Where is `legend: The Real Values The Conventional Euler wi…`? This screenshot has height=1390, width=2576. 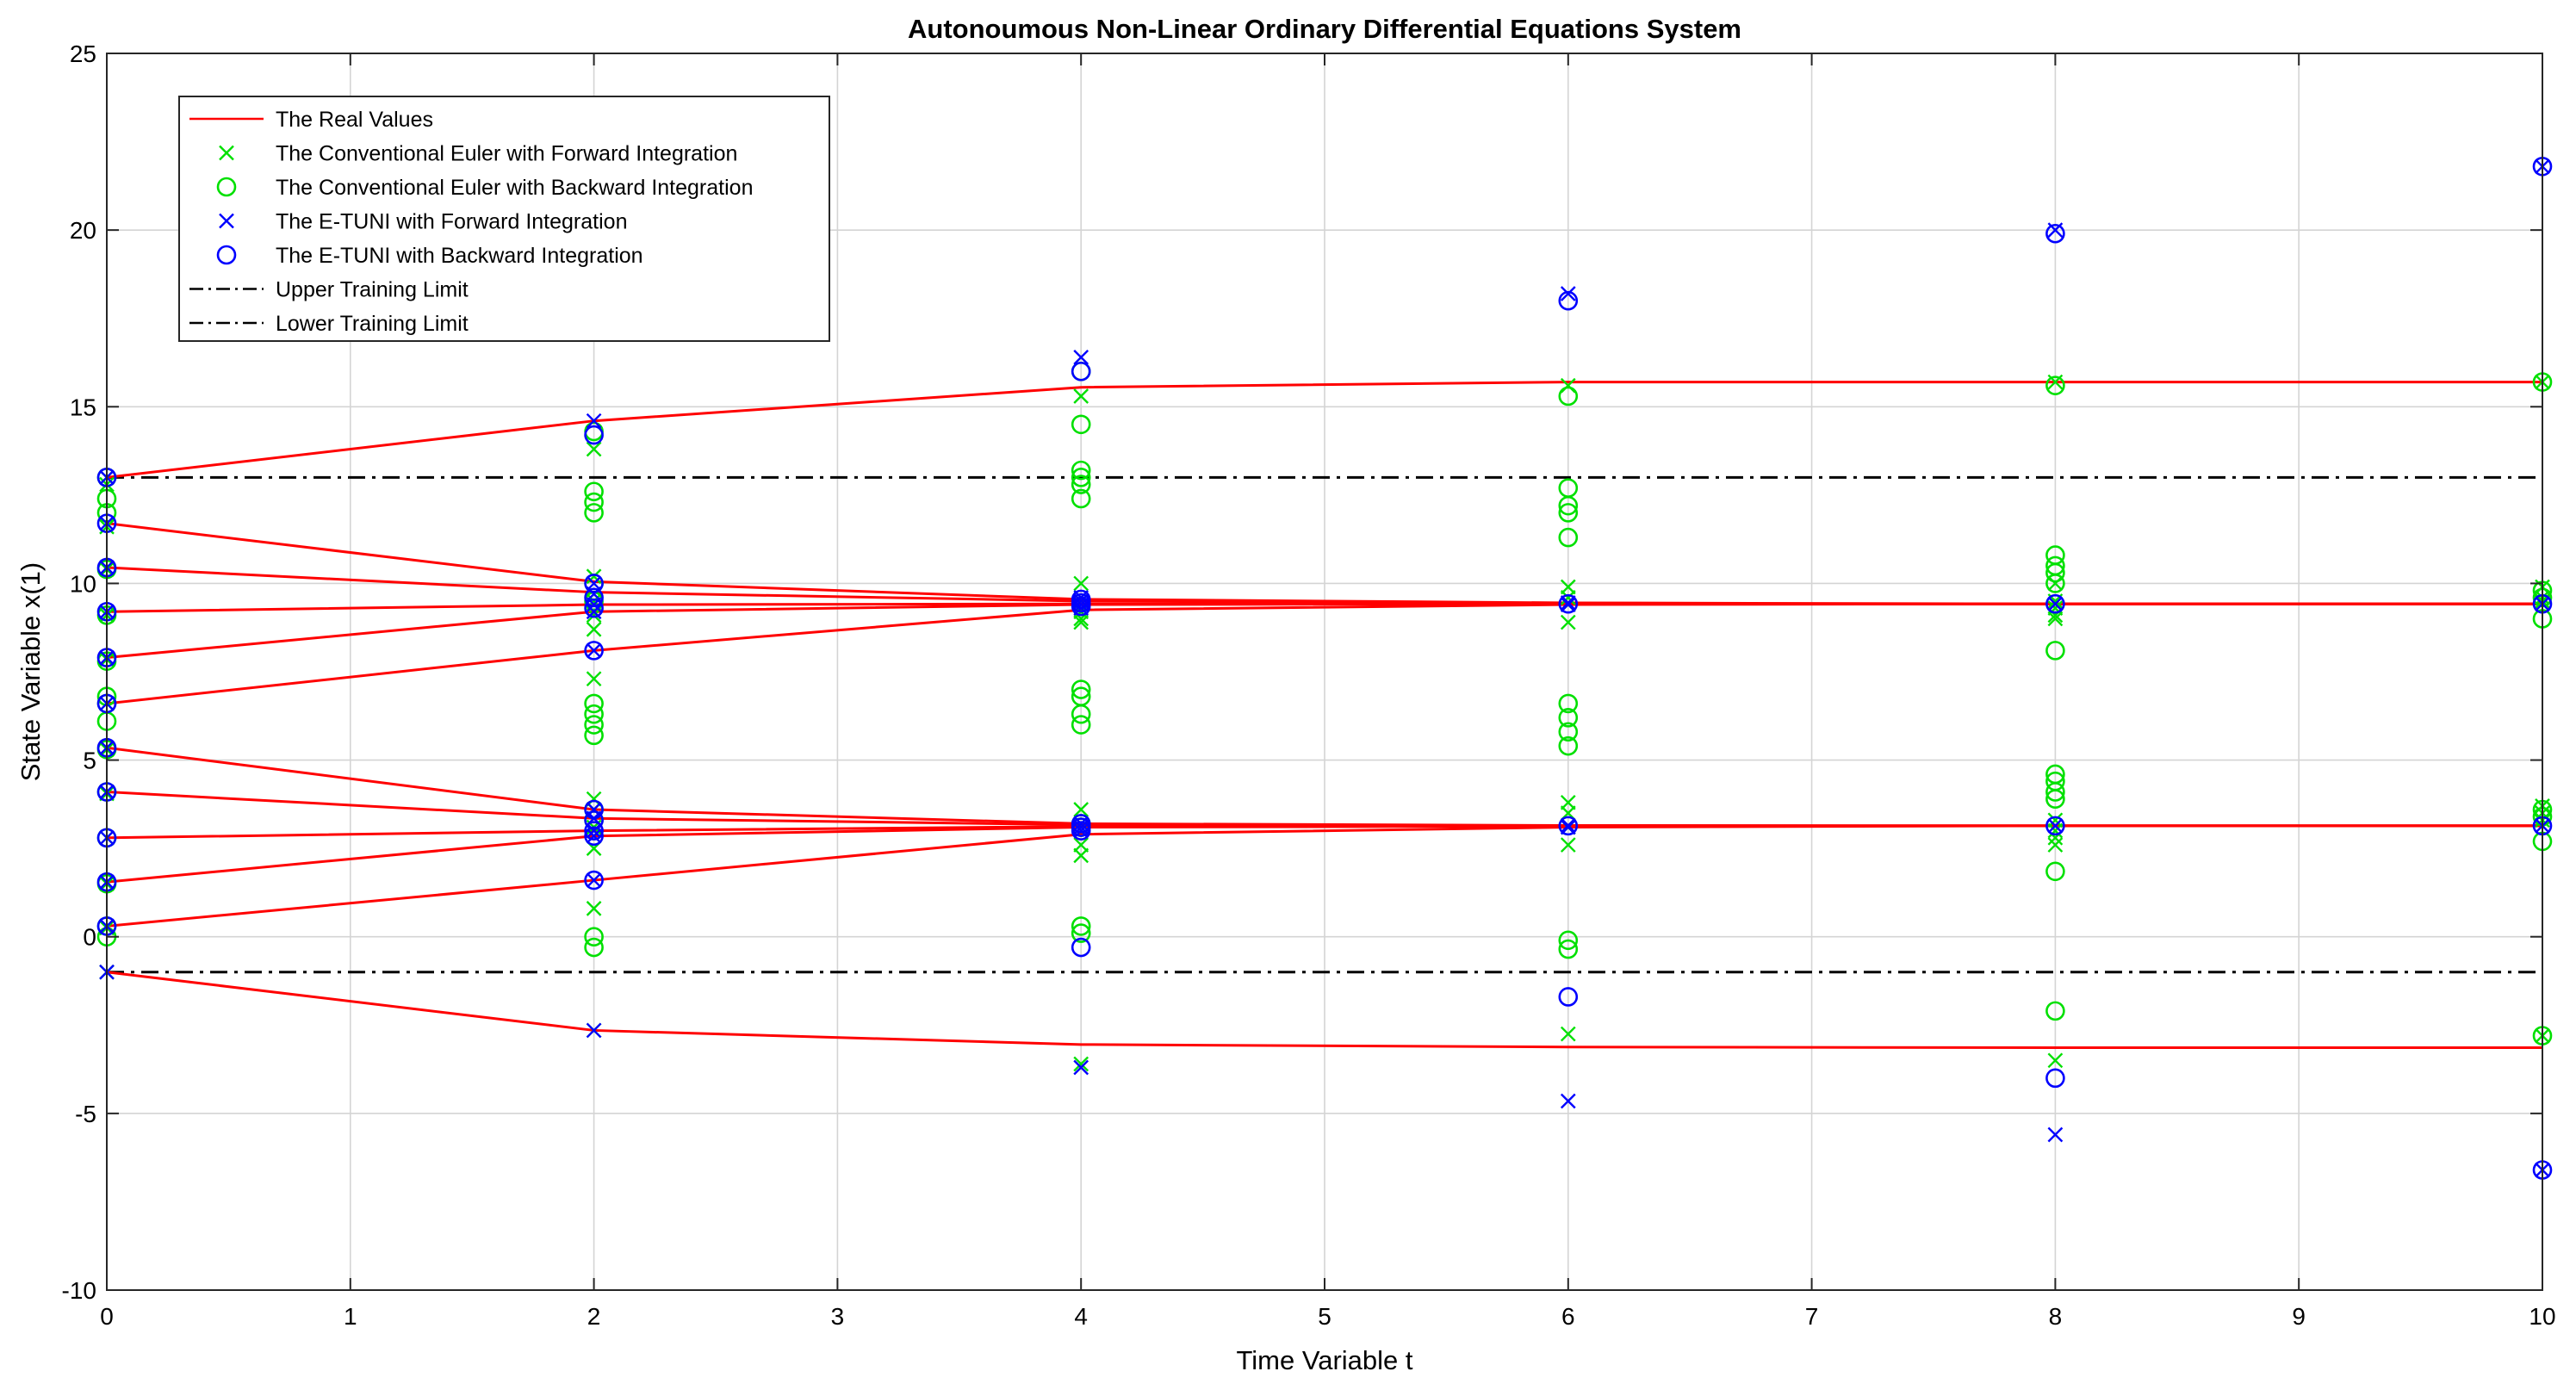 legend: The Real Values The Conventional Euler wi… is located at coordinates (504, 219).